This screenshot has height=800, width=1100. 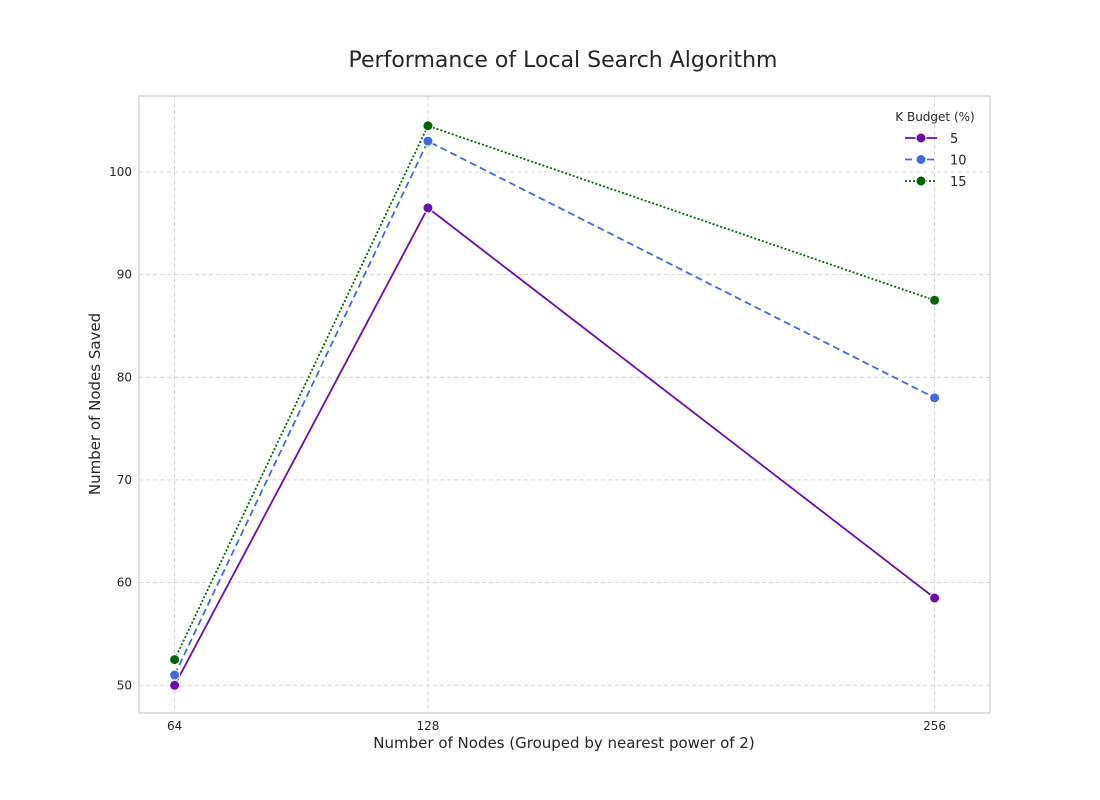 I want to click on legend-label: 15, so click(x=958, y=182).